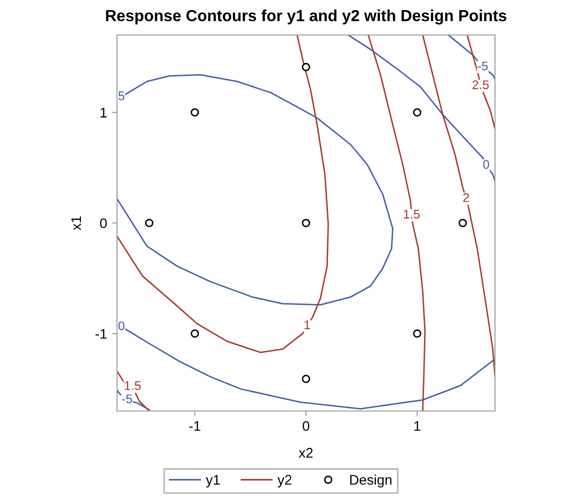  I want to click on y-axis-title: x1, so click(76, 223).